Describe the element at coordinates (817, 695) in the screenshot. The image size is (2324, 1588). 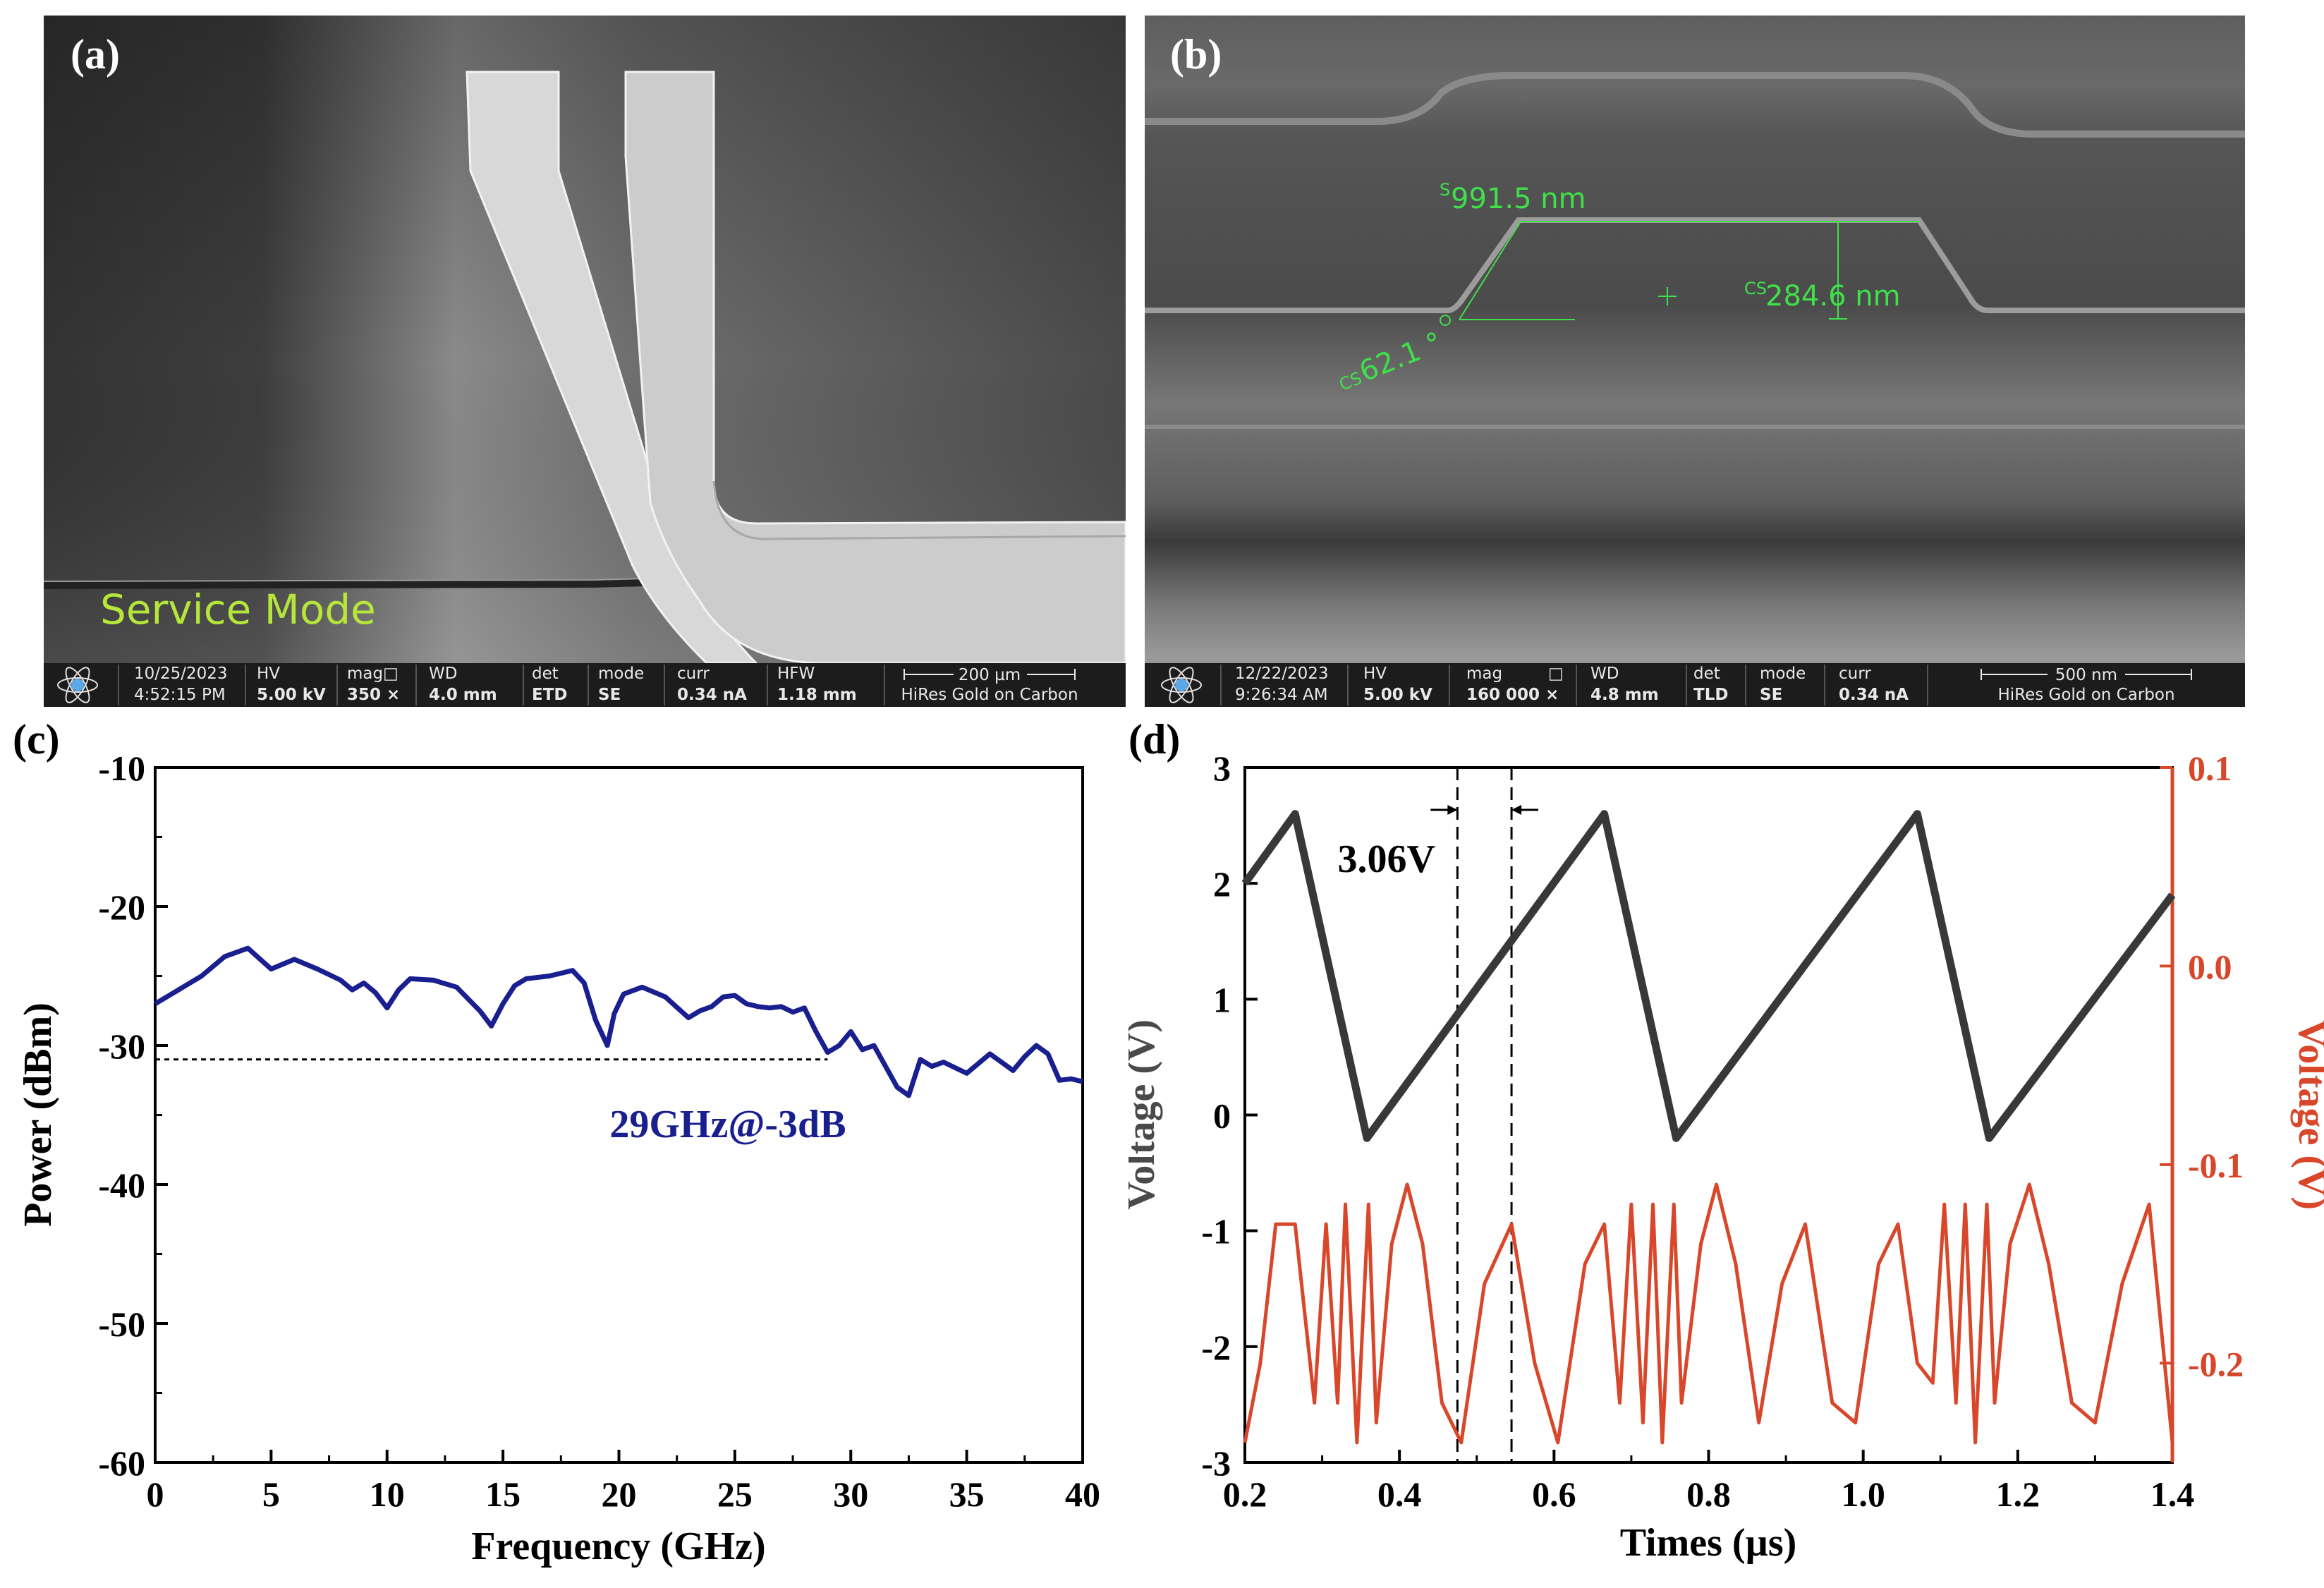
I see `svg-text: 1.18 mm` at that location.